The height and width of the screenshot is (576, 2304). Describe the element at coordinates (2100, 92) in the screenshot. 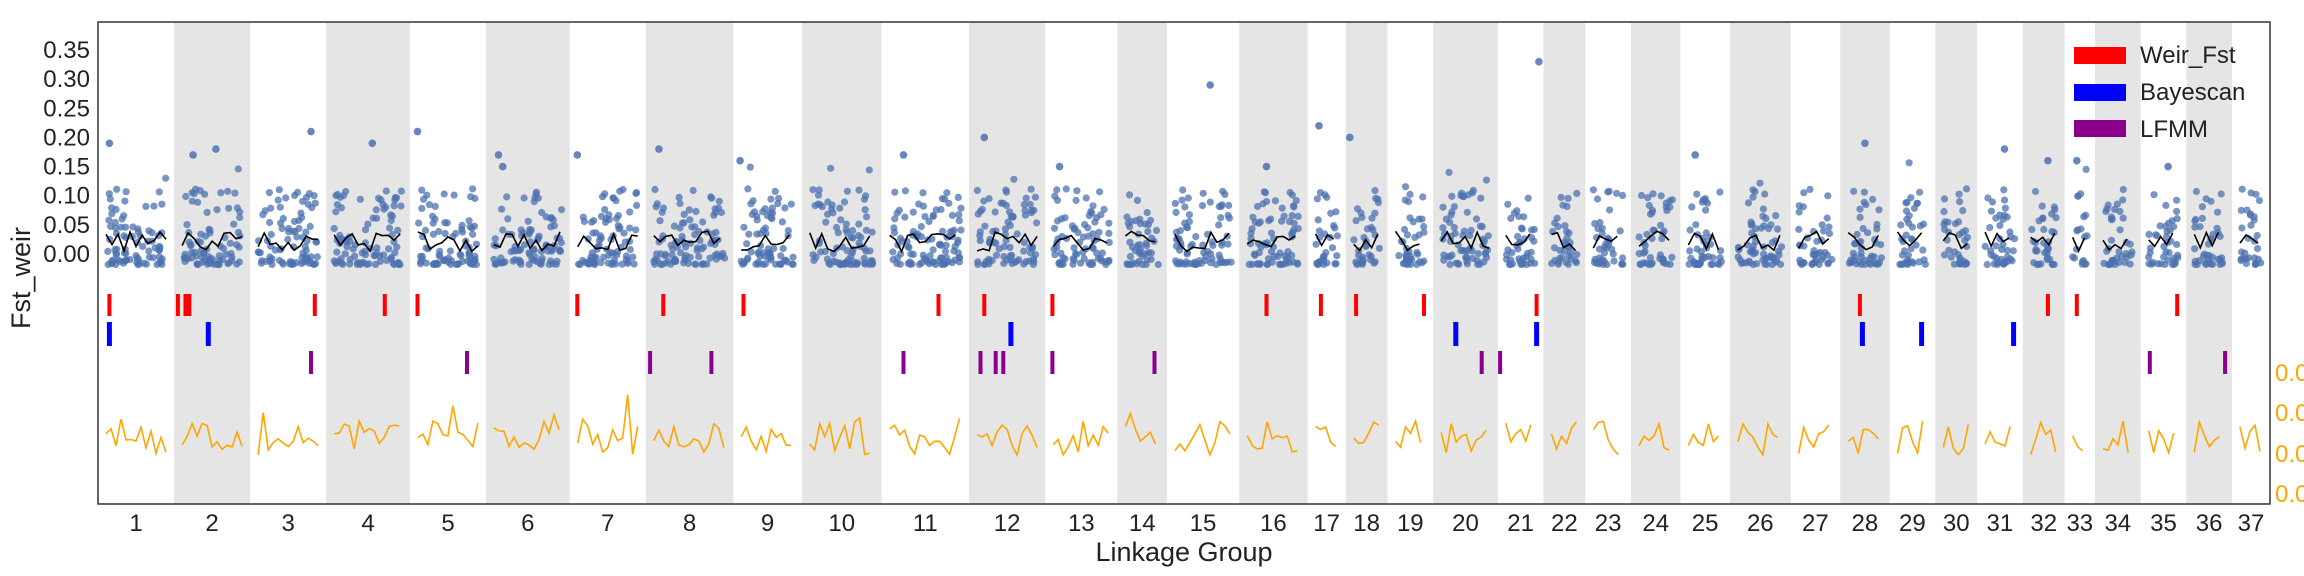

I see `legend-swatch-bayescan` at that location.